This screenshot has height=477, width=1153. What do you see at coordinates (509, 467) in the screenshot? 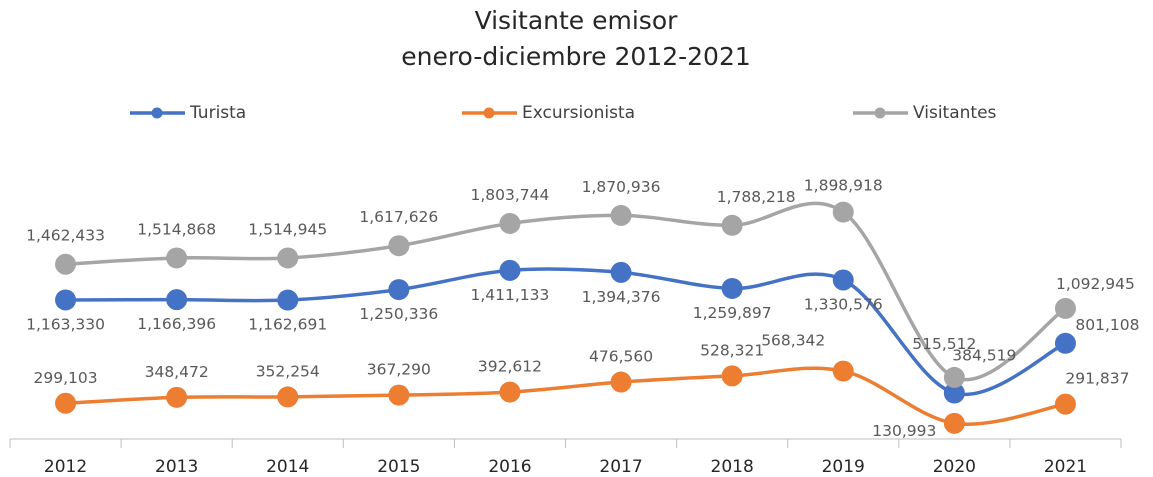
I see `x-tick-label: 2016` at bounding box center [509, 467].